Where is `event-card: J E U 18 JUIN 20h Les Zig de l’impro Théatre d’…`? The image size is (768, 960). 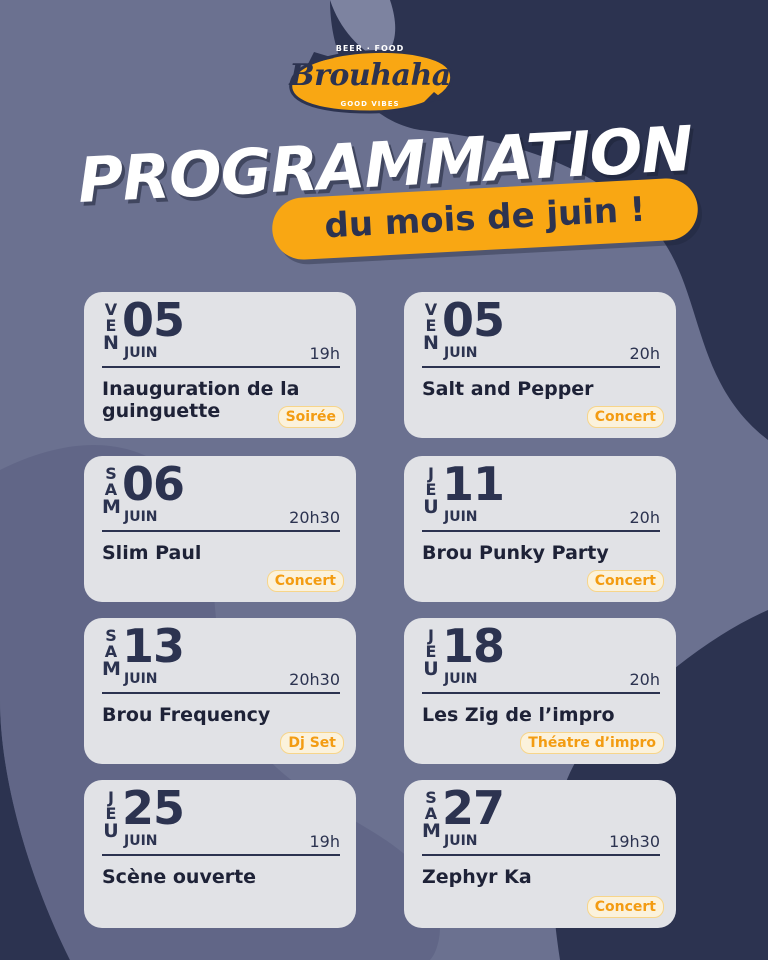 event-card: J E U 18 JUIN 20h Les Zig de l’impro Théatre d’… is located at coordinates (540, 691).